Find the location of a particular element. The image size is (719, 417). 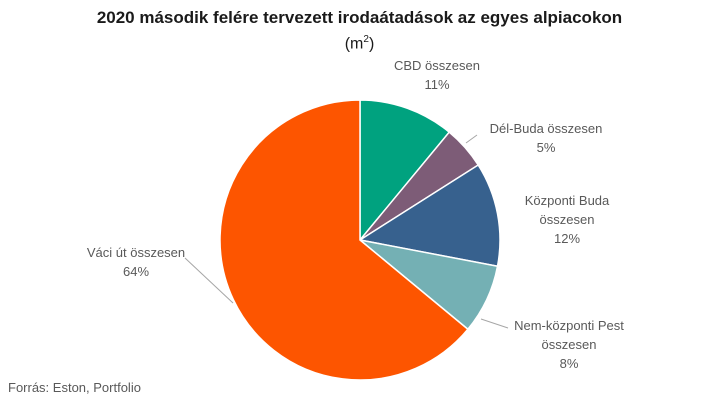

slice-label: CBD összesen 11% is located at coordinates (437, 75).